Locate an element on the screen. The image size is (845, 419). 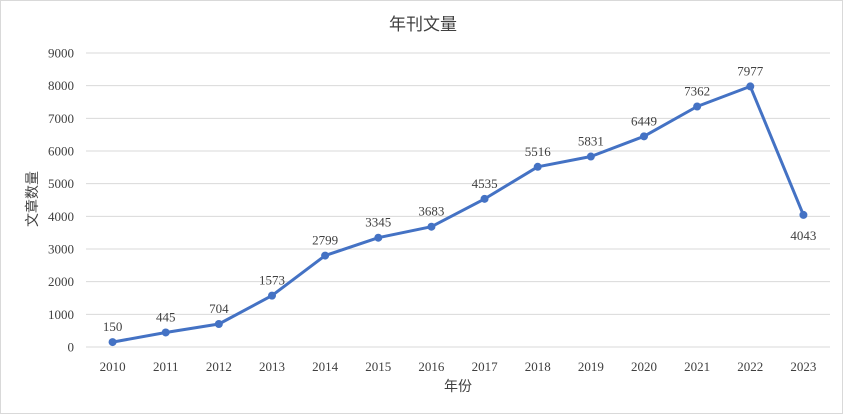
x-tick-label: 2022 is located at coordinates (750, 366).